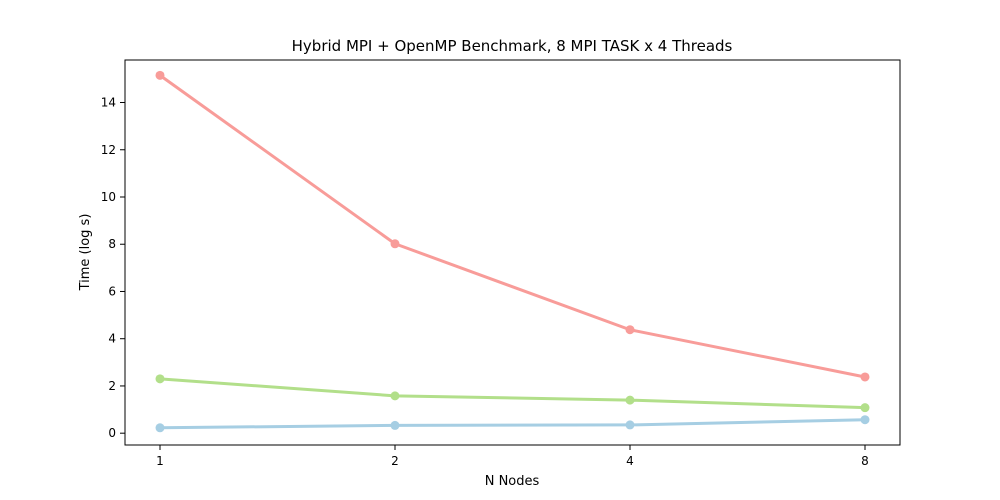  Describe the element at coordinates (112, 433) in the screenshot. I see `y-tick-label: 0` at that location.